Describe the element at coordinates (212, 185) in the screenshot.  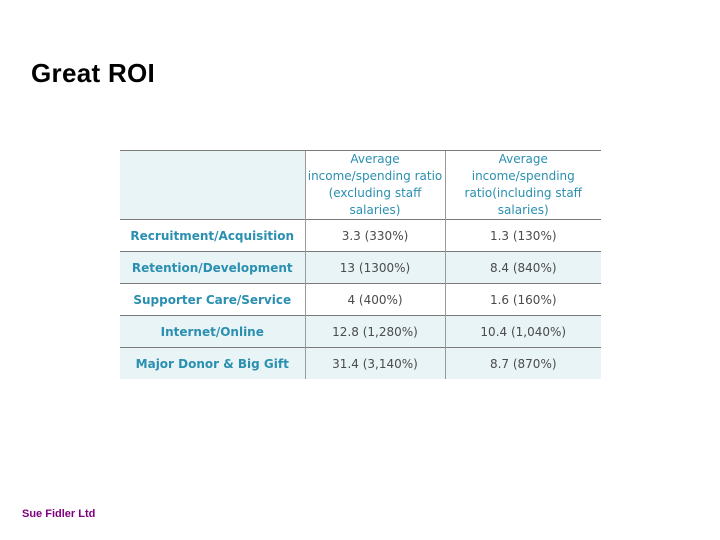
I see `table-header-blank` at that location.